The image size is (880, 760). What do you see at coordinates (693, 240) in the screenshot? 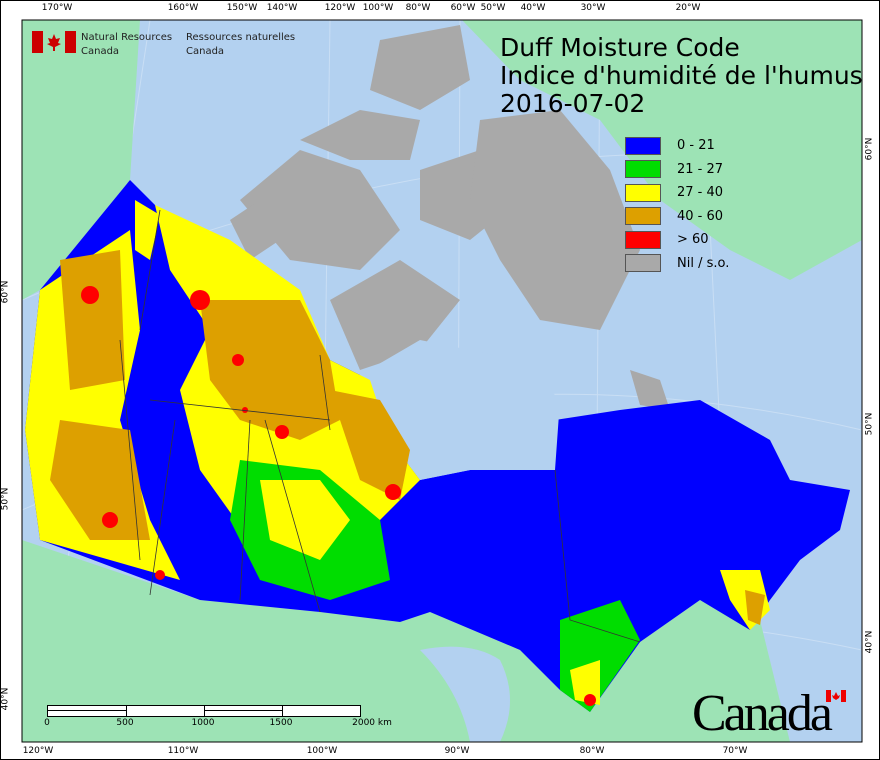
I see `legend-label: > 60` at bounding box center [693, 240].